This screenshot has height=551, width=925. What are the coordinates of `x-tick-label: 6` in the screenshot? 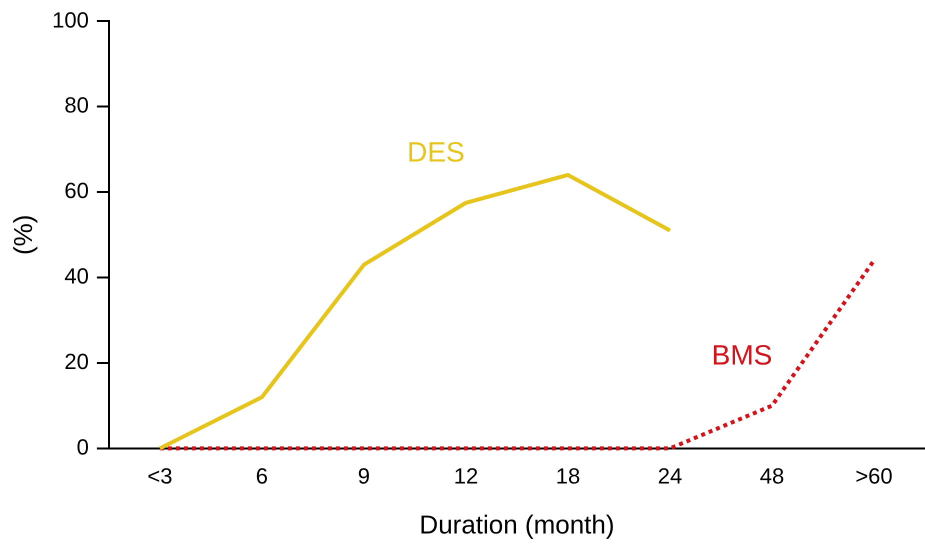 It's located at (262, 476).